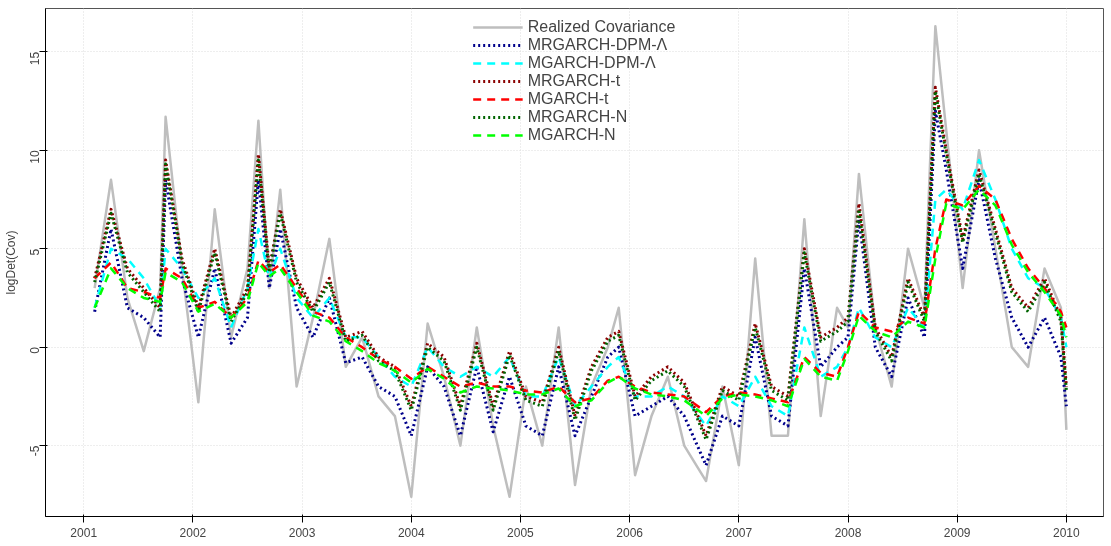 The height and width of the screenshot is (546, 1111). I want to click on x-tick-label: 2004, so click(411, 532).